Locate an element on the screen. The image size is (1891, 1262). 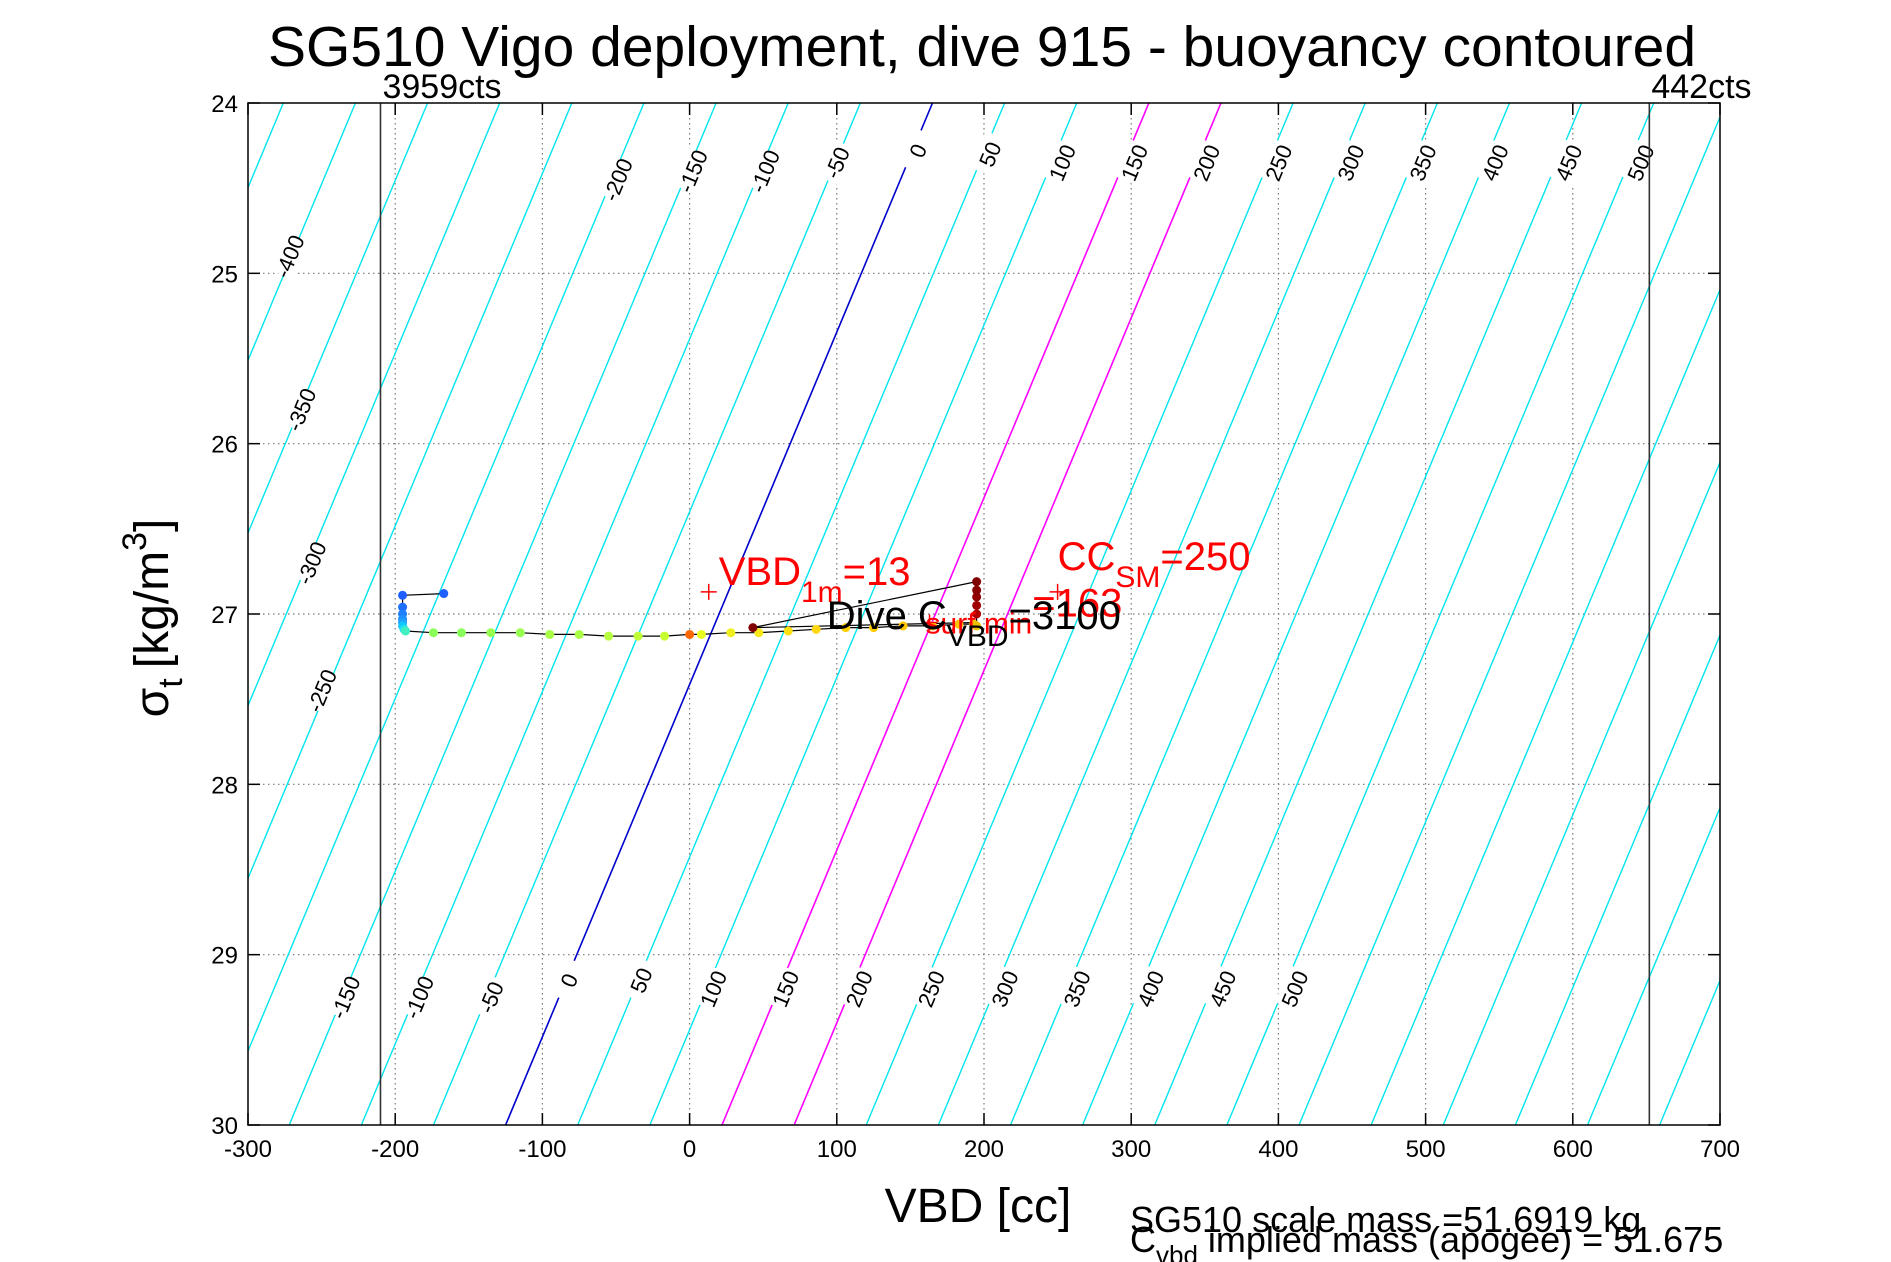
x-tick-label: -100 is located at coordinates (542, 1149).